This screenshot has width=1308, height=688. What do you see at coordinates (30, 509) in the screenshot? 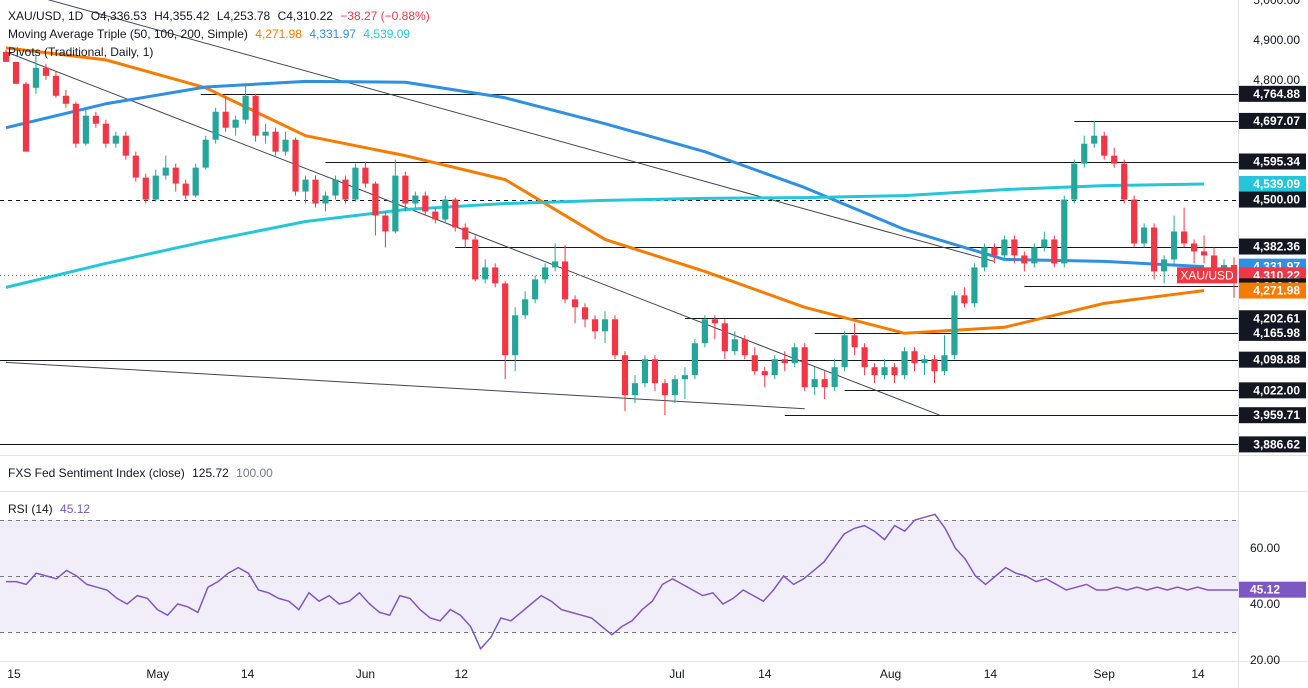
I see `rsi-title: RSI (14)` at bounding box center [30, 509].